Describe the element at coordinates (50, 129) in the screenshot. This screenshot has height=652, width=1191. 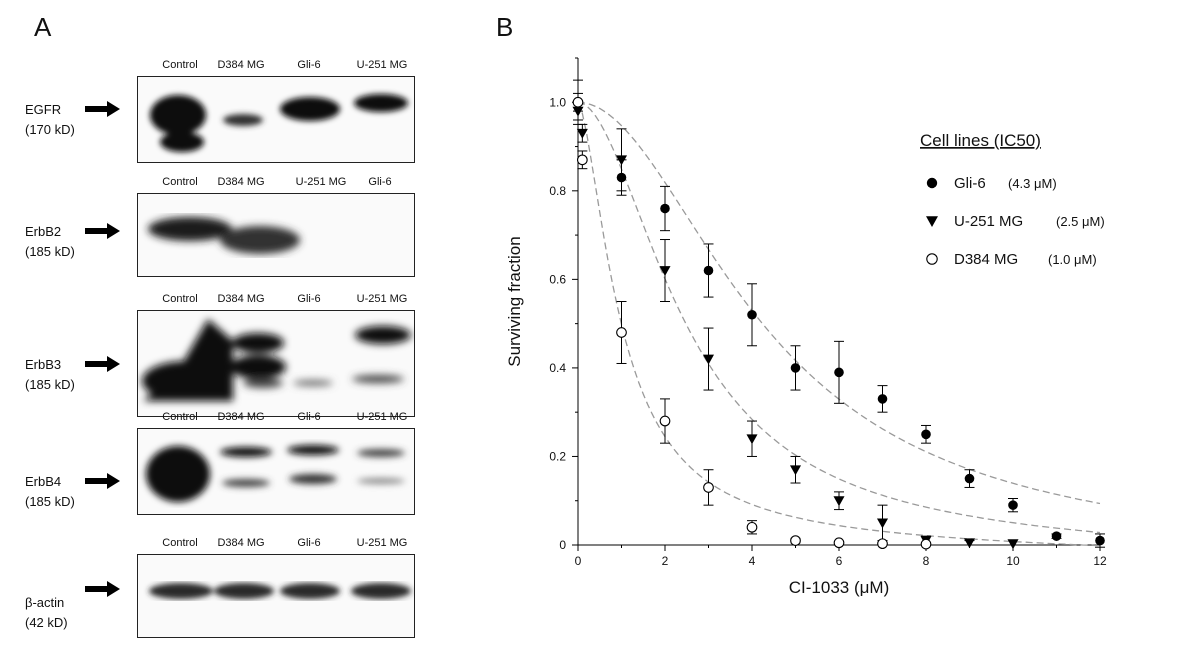
I see `protein-size: (170 kD)` at that location.